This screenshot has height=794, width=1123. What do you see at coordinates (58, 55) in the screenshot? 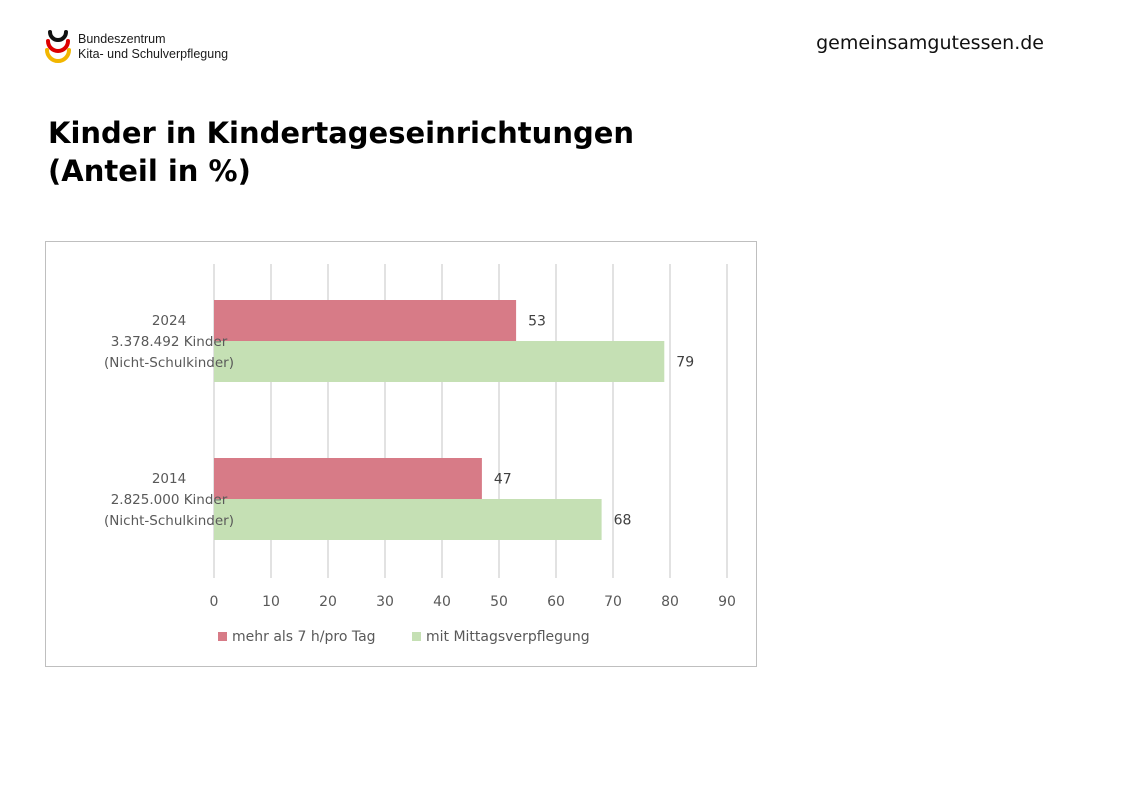
I see `logo-arc-gold` at bounding box center [58, 55].